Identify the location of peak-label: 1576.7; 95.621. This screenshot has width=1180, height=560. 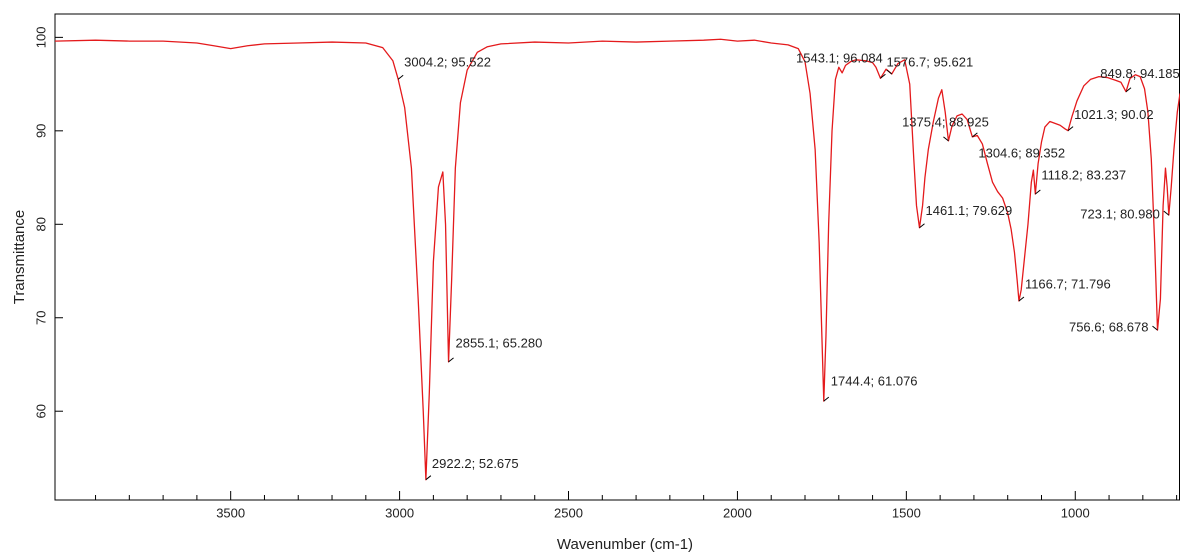
(929, 62).